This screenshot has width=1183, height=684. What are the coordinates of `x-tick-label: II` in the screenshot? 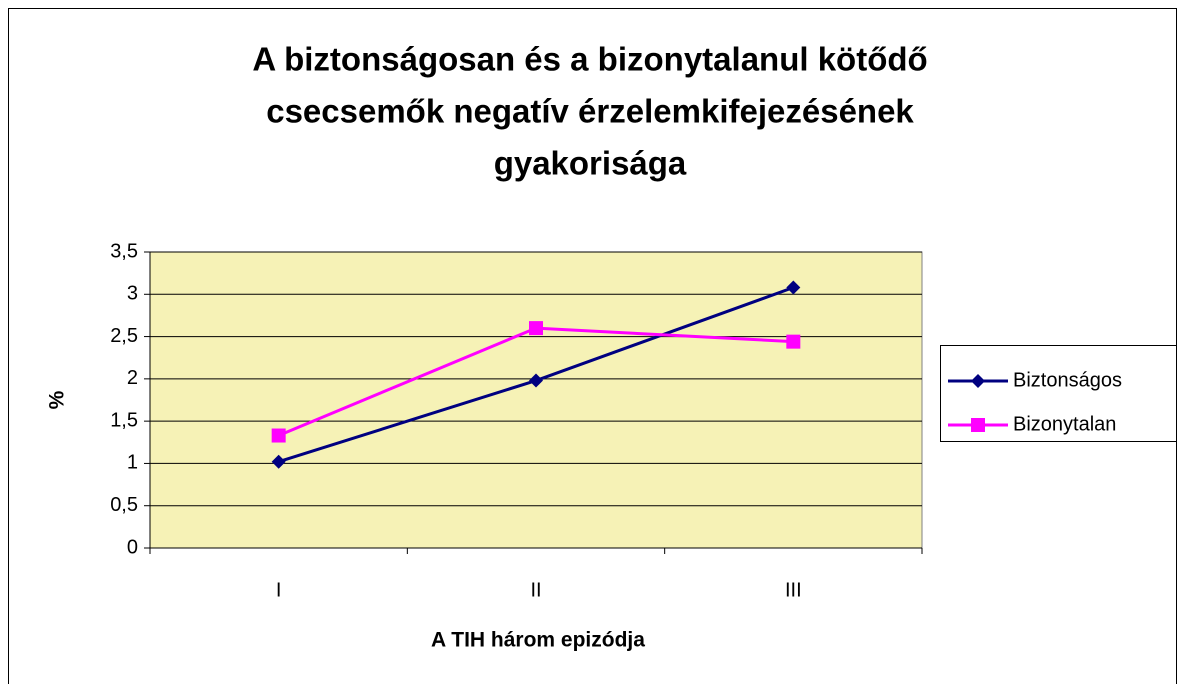 It's located at (535, 590).